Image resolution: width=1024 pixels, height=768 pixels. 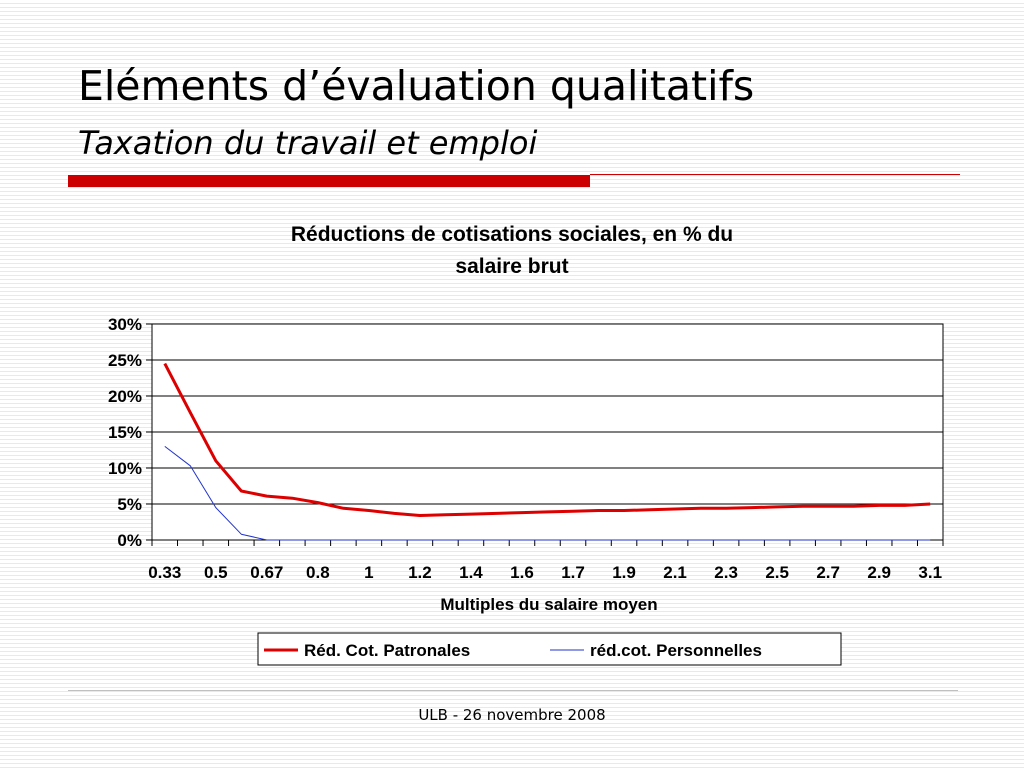 I want to click on series-line-personnelles, so click(x=547, y=493).